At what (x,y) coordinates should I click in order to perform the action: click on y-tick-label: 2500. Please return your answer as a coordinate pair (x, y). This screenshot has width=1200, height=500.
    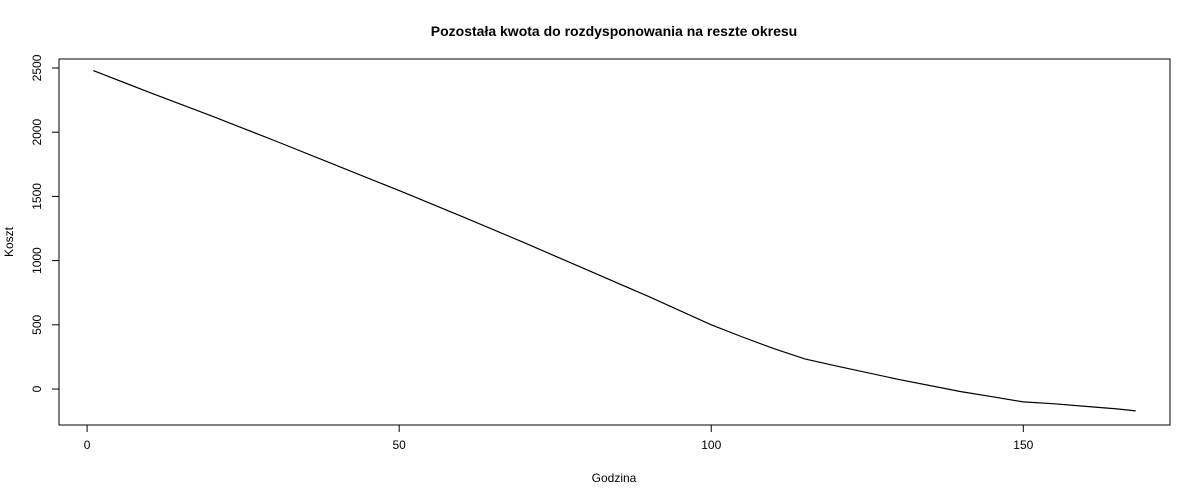
    Looking at the image, I should click on (37, 67).